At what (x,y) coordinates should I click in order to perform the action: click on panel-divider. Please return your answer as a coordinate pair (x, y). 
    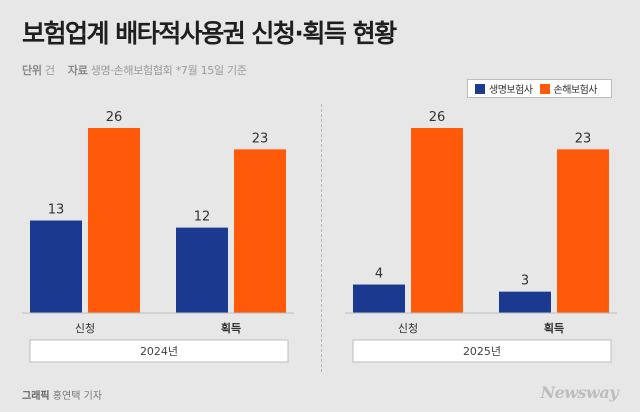
    Looking at the image, I should click on (321, 238).